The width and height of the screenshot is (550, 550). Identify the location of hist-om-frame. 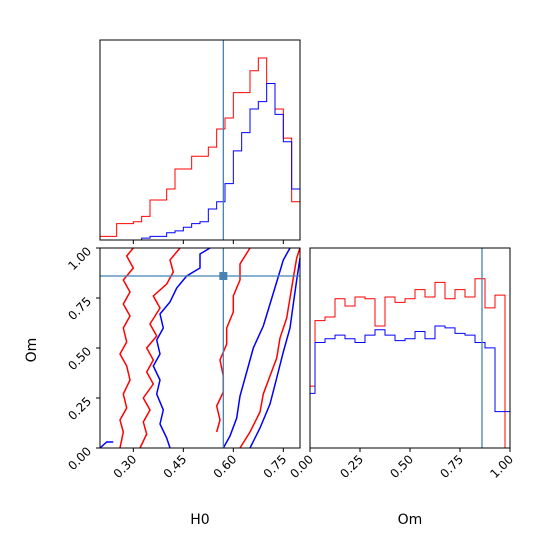
(410, 348).